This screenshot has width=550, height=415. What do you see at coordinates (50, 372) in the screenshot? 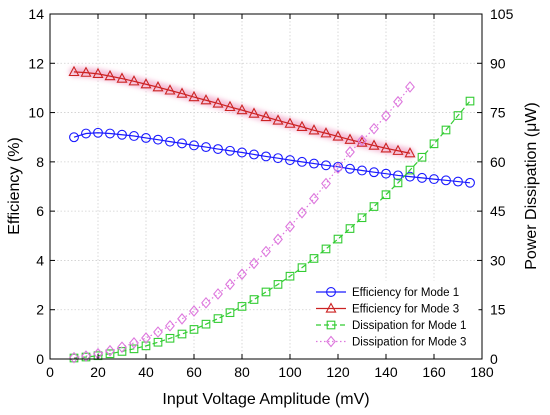
I see `x-tick-label: 0` at bounding box center [50, 372].